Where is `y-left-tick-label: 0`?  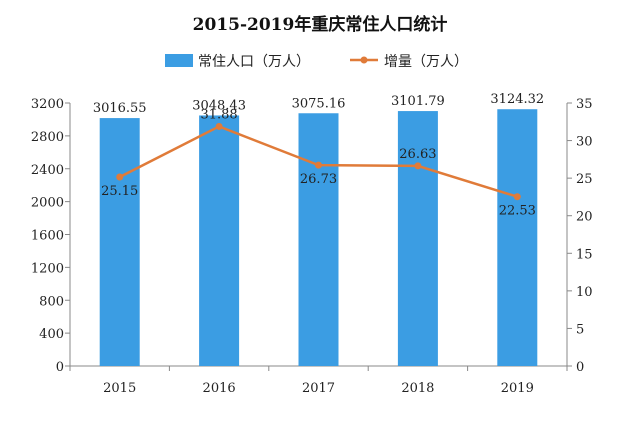
y-left-tick-label: 0 is located at coordinates (60, 367).